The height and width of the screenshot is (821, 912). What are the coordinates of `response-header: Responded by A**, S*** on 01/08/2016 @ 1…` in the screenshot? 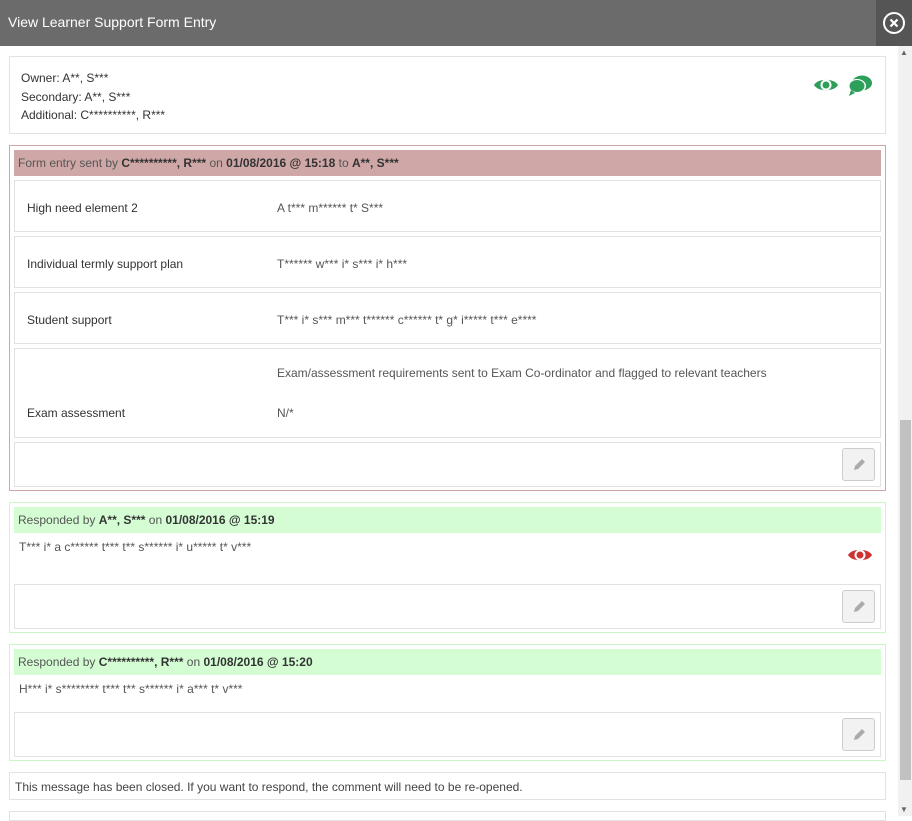 It's located at (447, 520).